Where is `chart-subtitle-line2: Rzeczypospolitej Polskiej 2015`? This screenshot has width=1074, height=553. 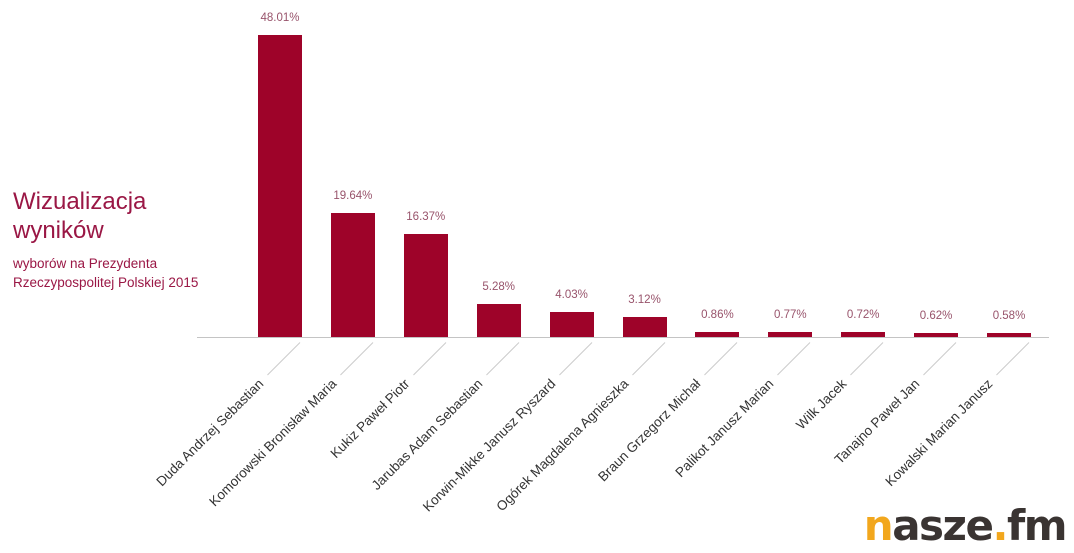
chart-subtitle-line2: Rzeczypospolitej Polskiej 2015 is located at coordinates (106, 282).